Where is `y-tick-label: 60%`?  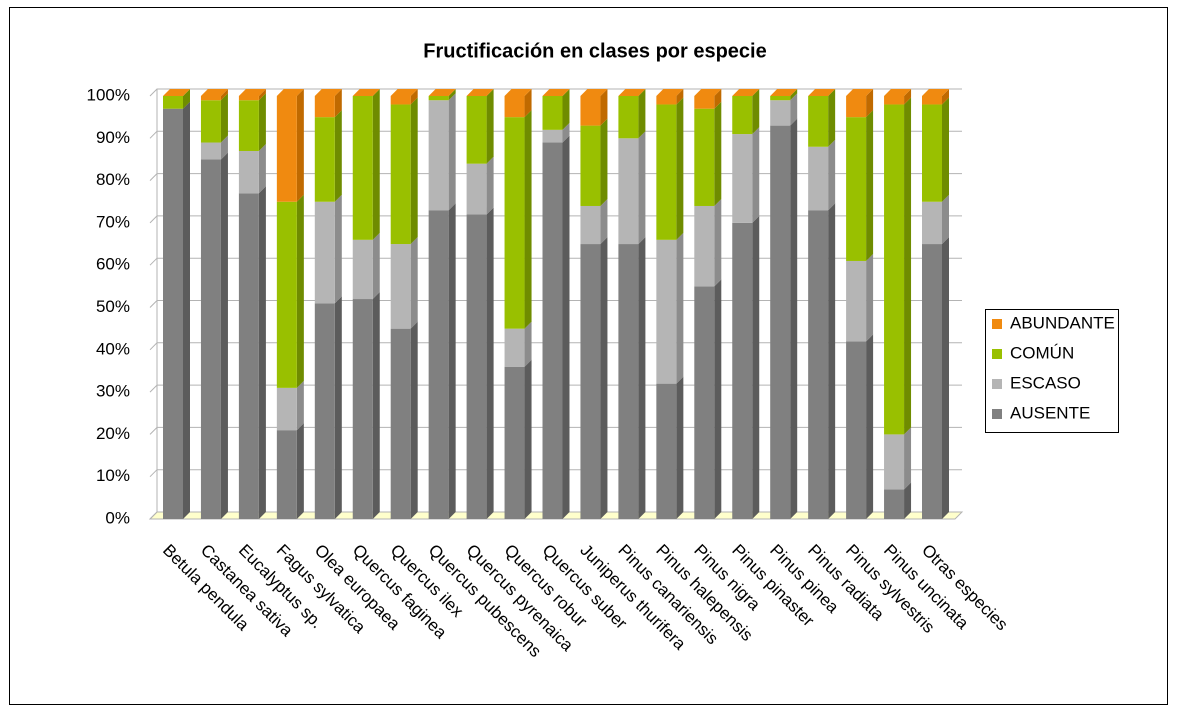 y-tick-label: 60% is located at coordinates (113, 264).